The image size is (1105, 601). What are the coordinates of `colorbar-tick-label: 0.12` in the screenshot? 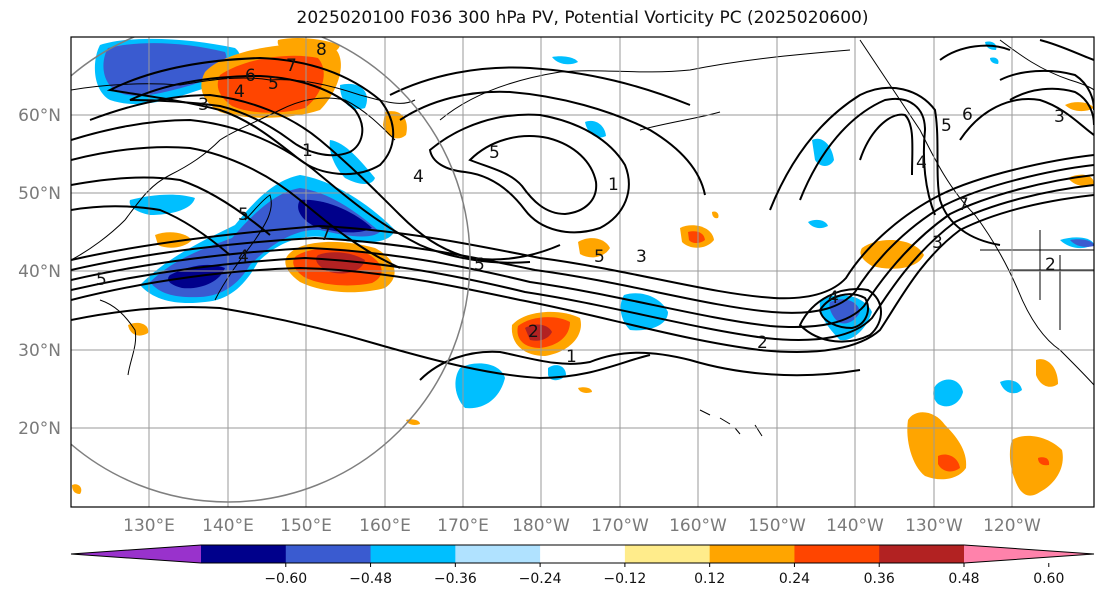 It's located at (709, 579).